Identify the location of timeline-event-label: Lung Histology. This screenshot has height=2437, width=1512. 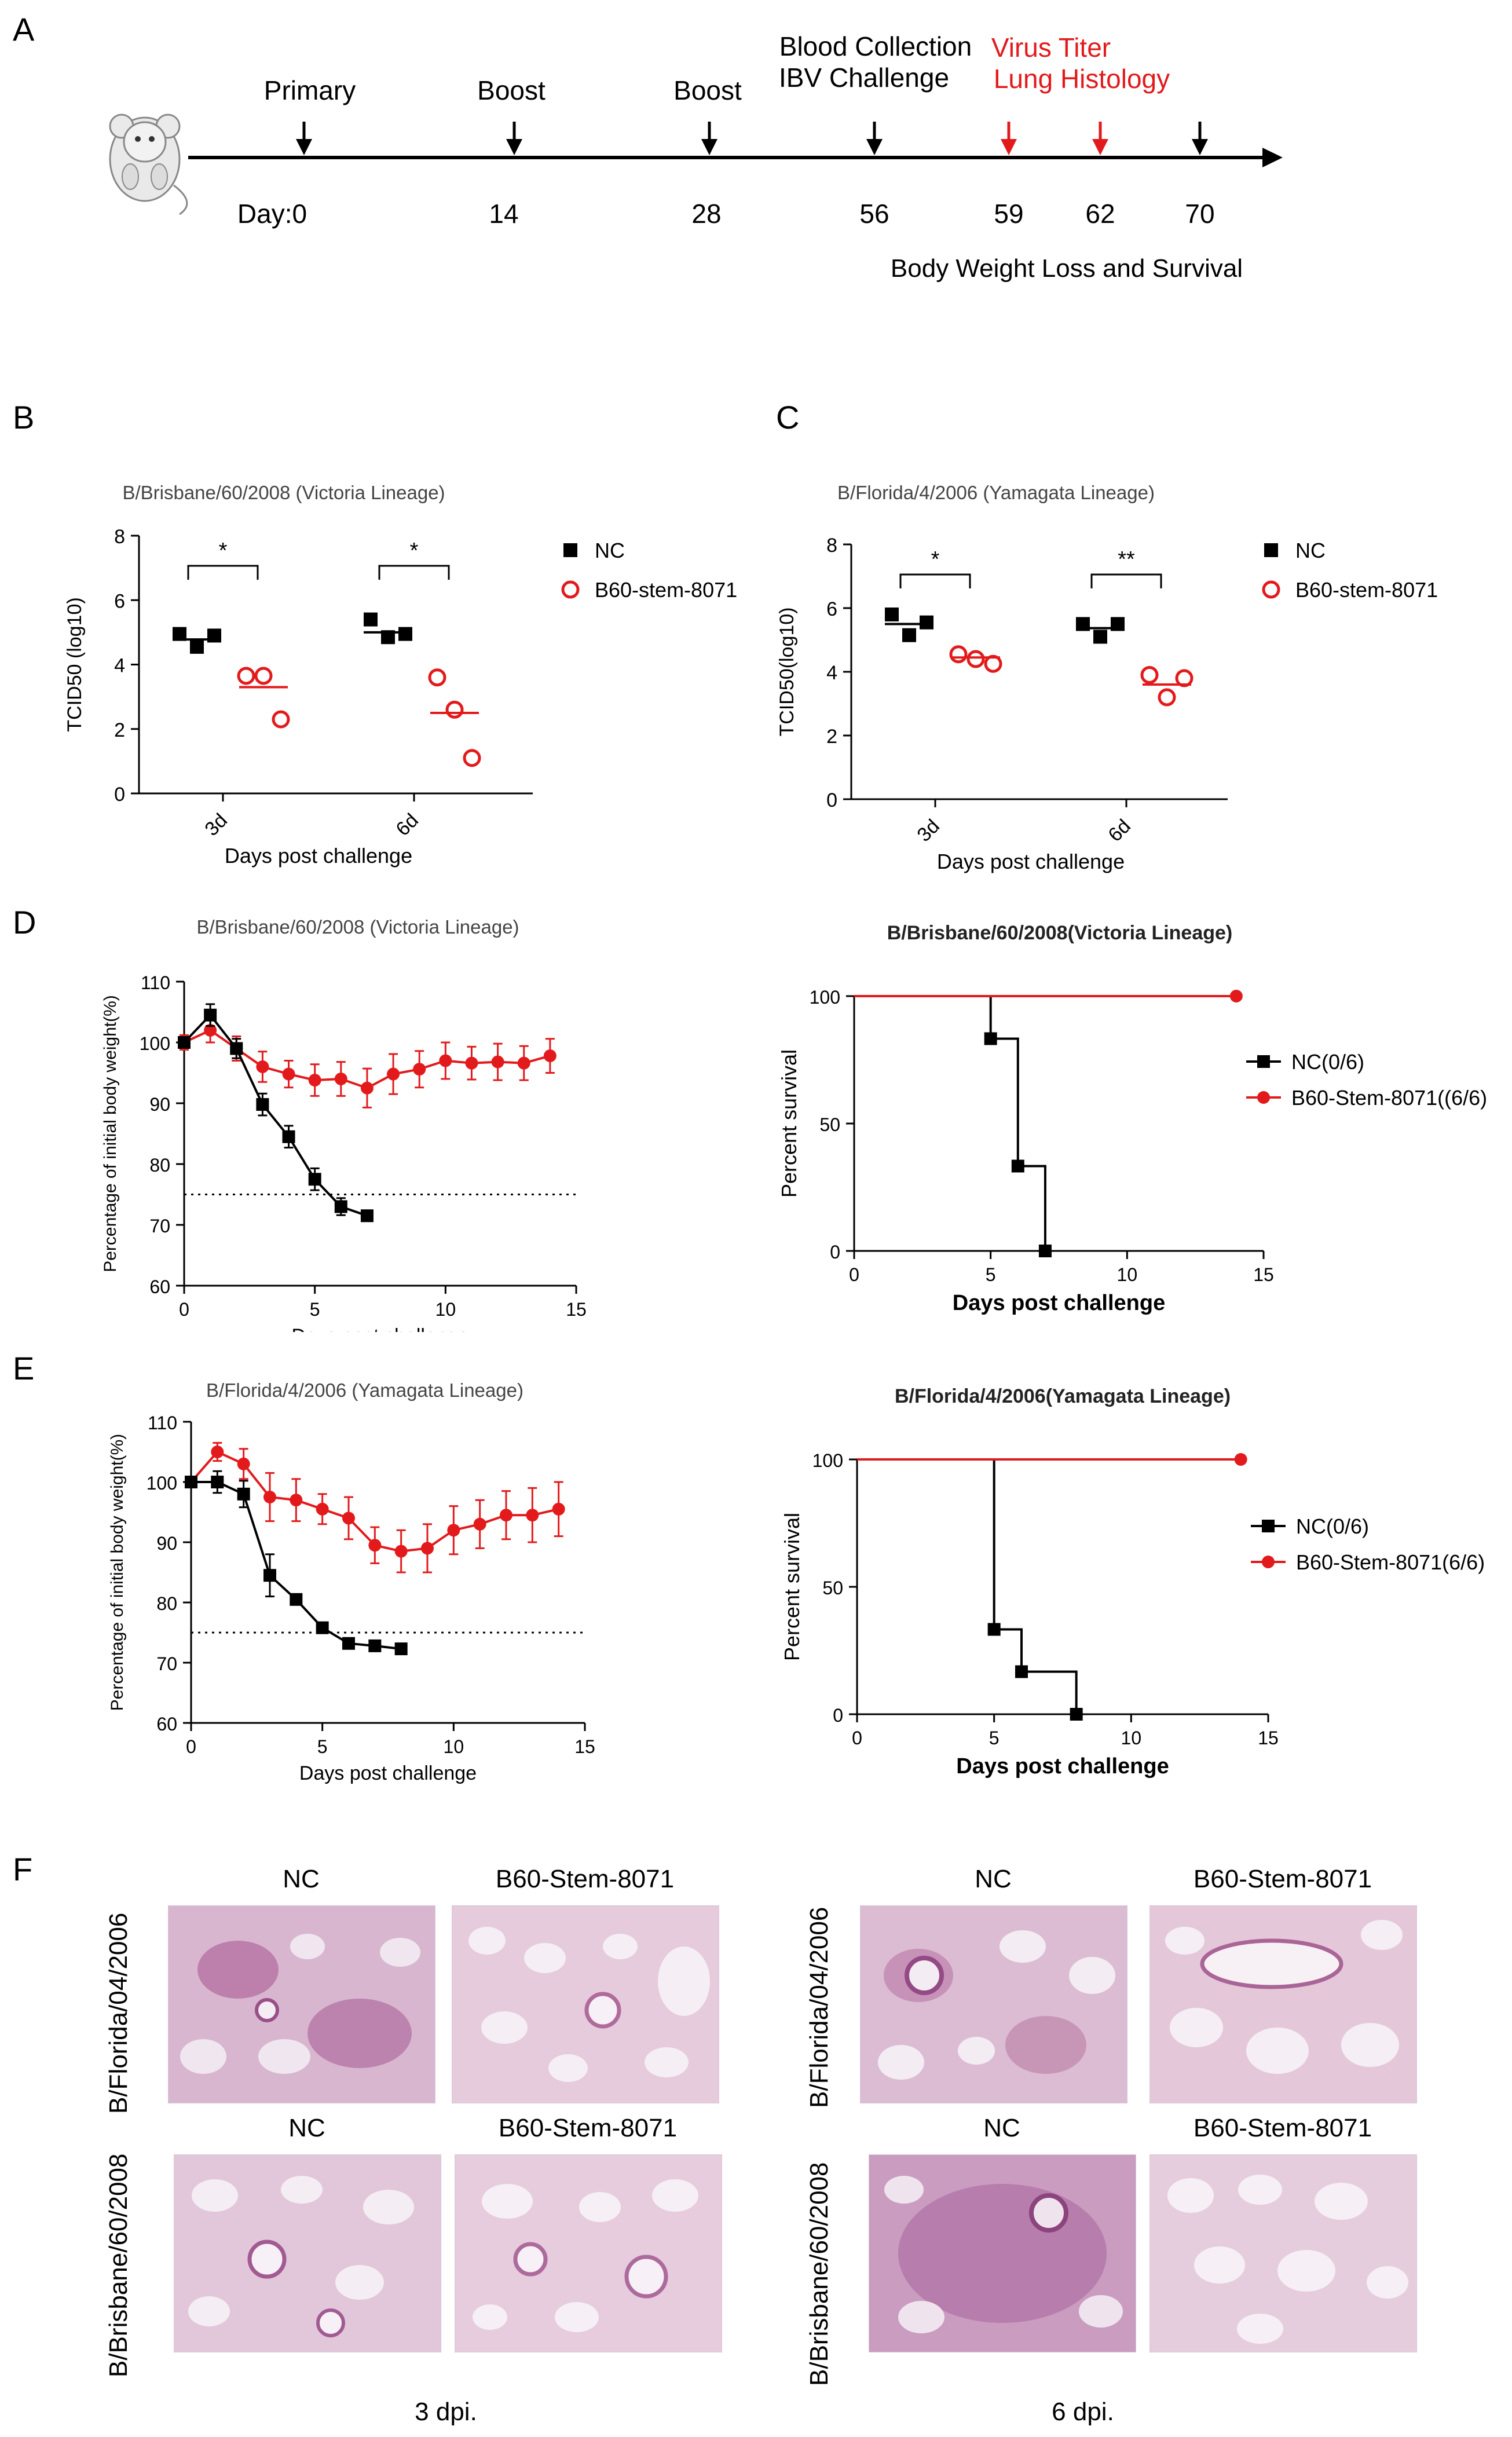
(1082, 79).